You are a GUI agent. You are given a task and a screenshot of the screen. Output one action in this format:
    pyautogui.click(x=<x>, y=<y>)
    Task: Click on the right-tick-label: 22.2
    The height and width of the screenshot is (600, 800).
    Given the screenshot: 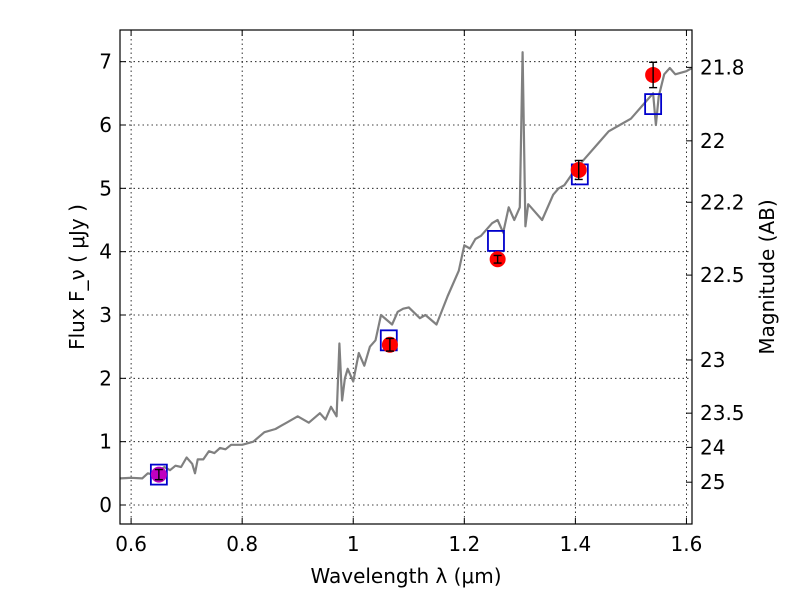 What is the action you would take?
    pyautogui.click(x=722, y=202)
    